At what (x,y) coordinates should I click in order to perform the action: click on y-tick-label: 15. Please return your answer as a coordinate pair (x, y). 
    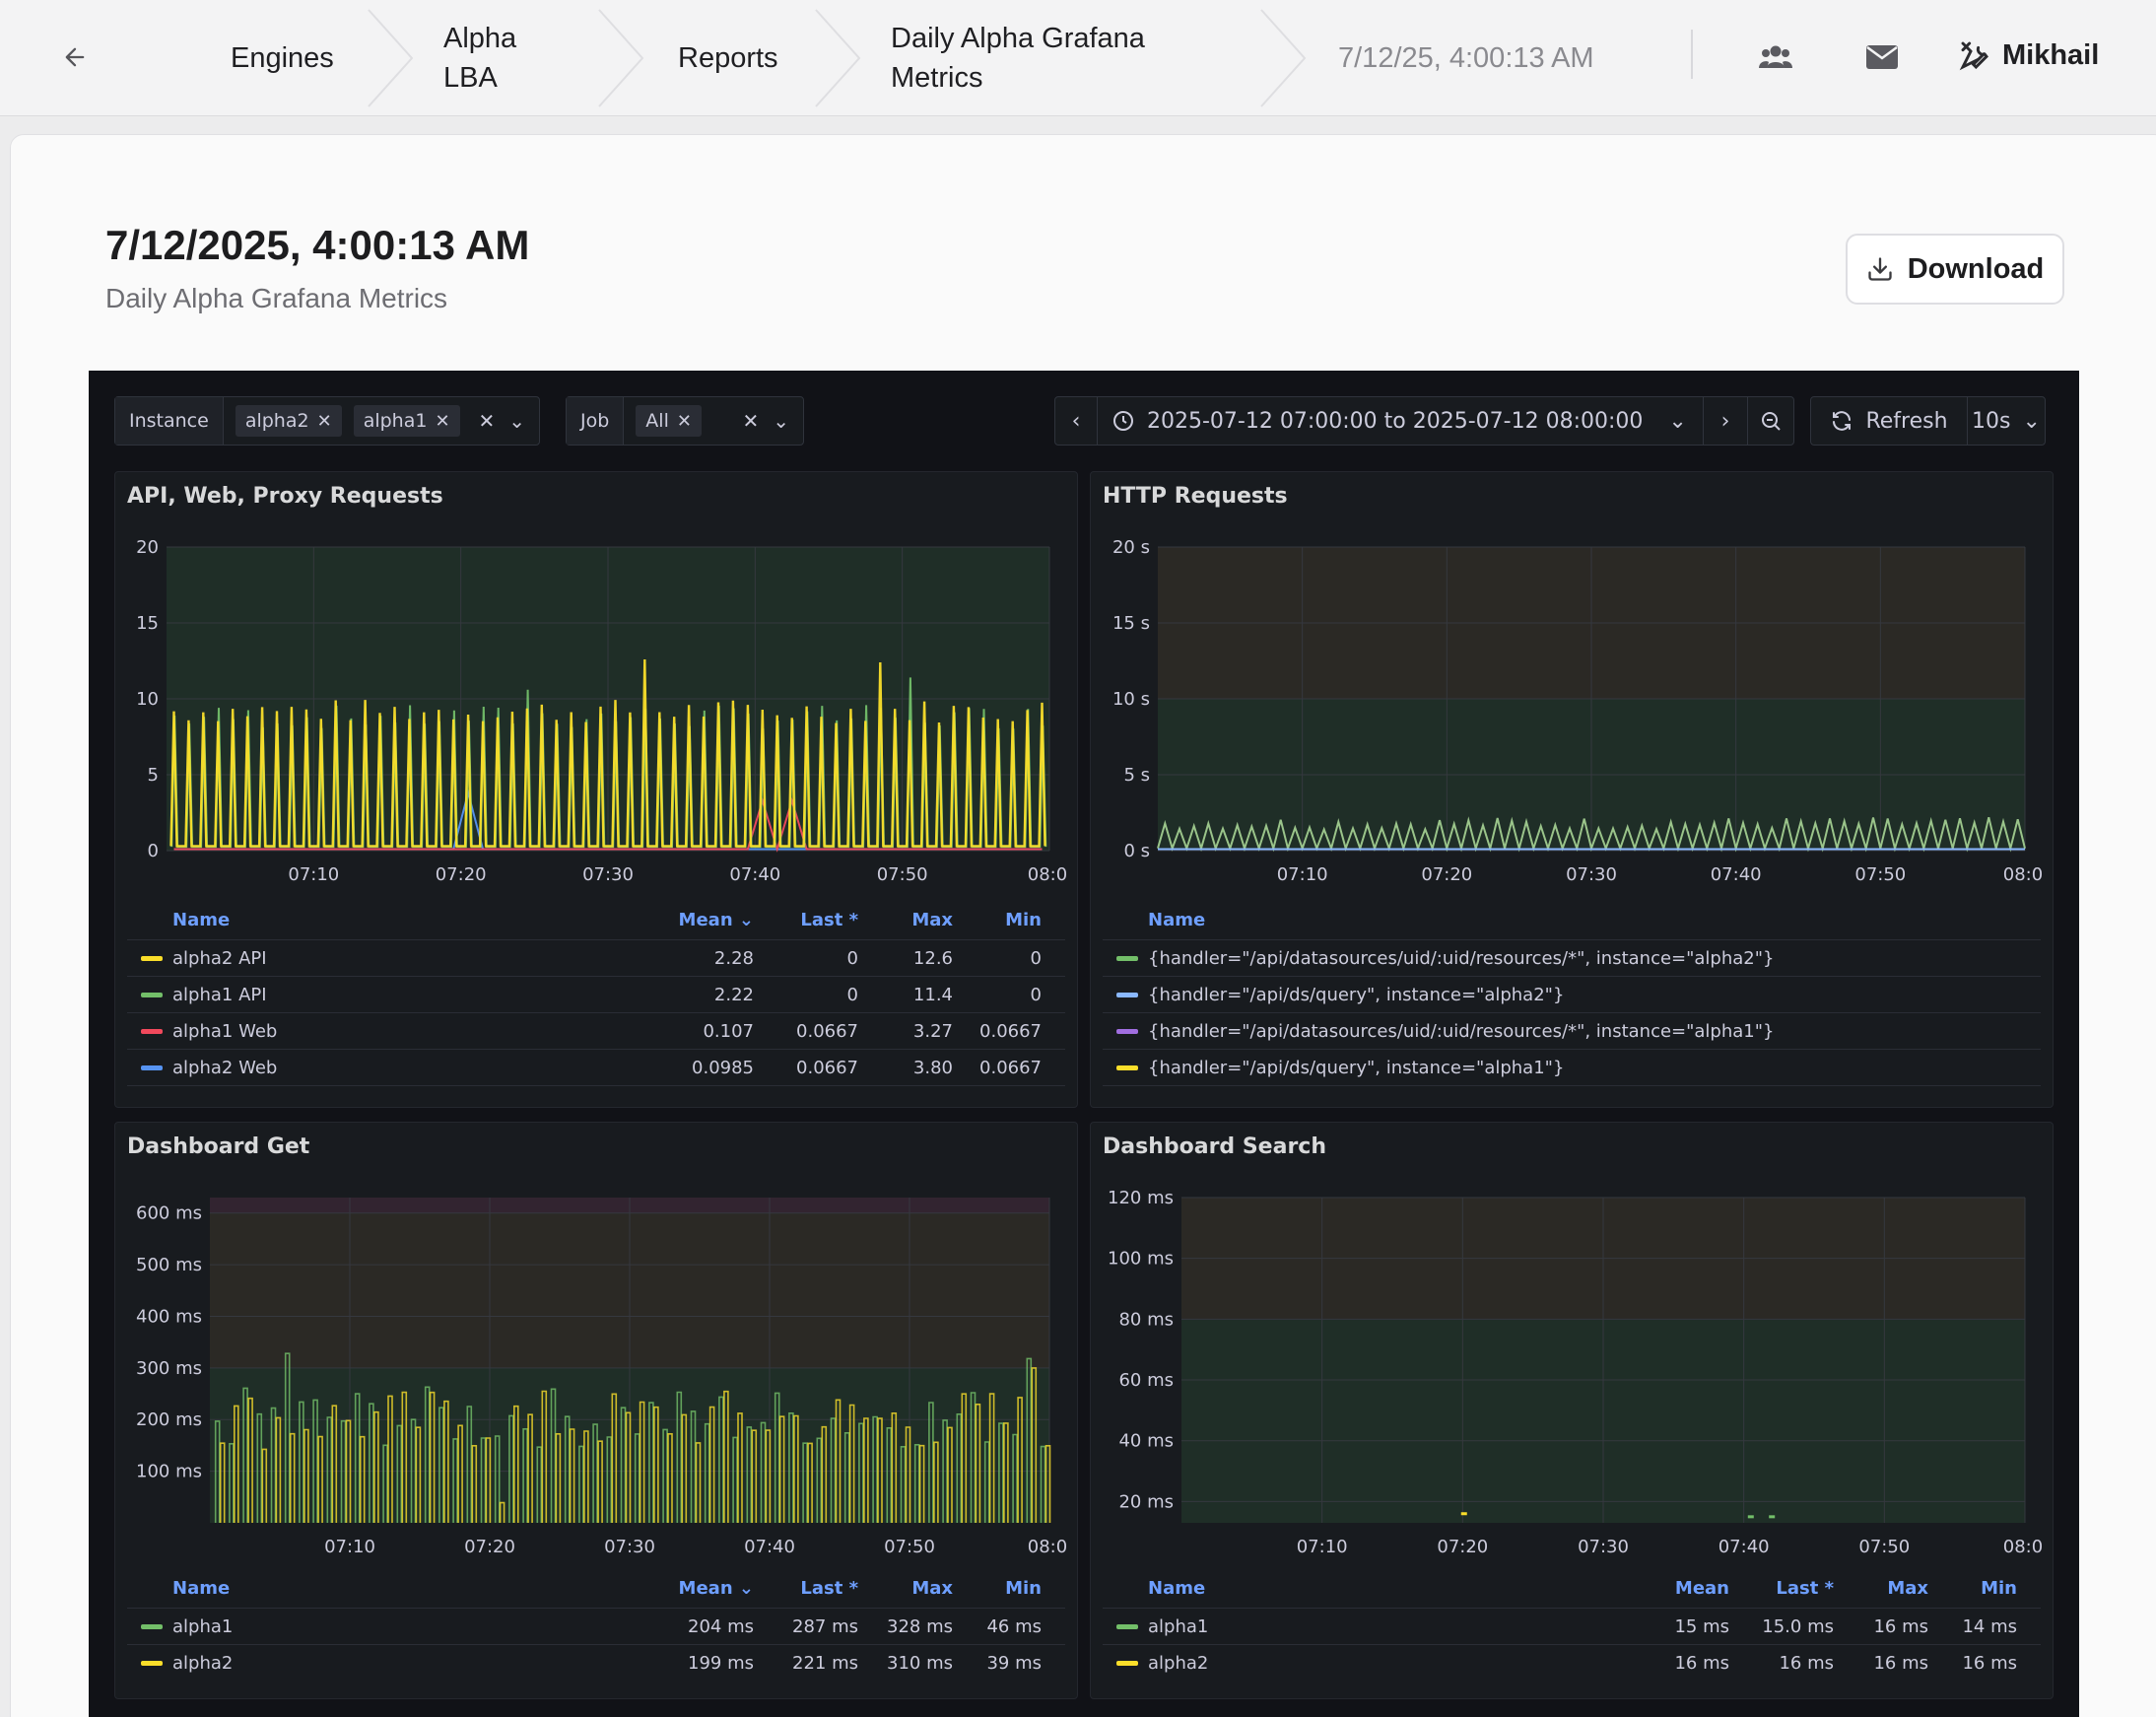
    Looking at the image, I should click on (148, 623).